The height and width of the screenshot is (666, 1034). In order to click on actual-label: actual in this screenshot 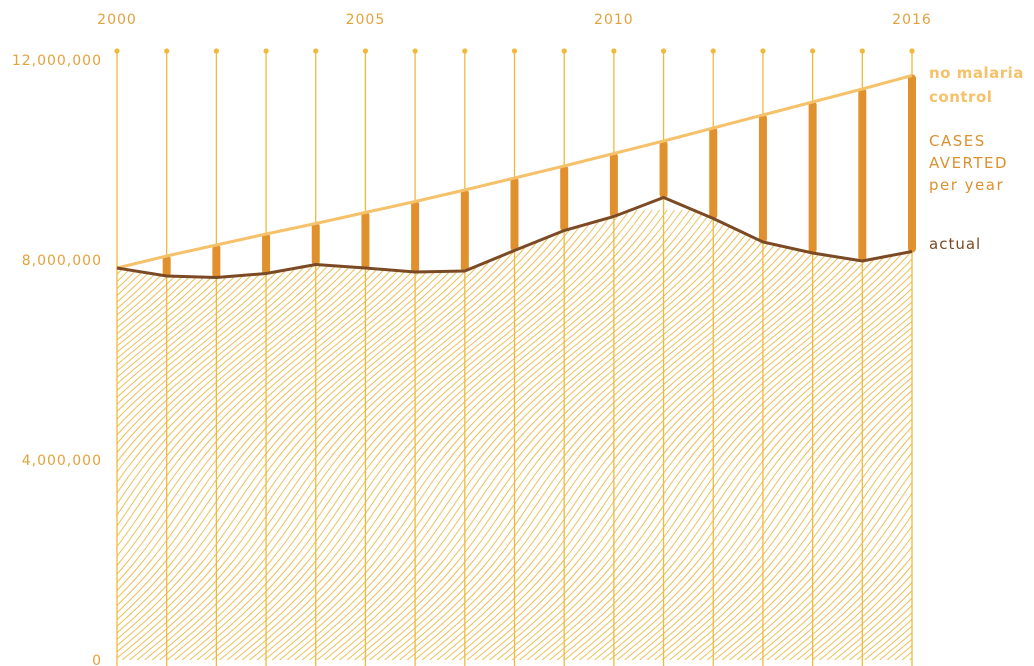, I will do `click(955, 244)`.